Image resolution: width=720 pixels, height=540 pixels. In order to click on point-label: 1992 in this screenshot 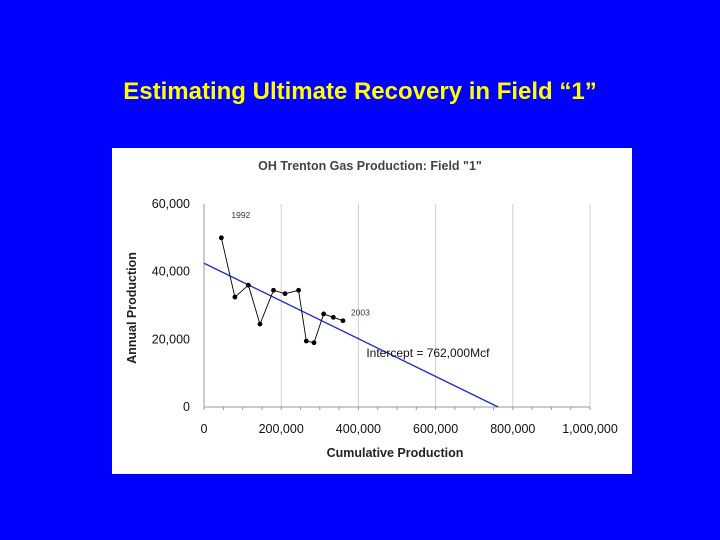, I will do `click(240, 215)`.